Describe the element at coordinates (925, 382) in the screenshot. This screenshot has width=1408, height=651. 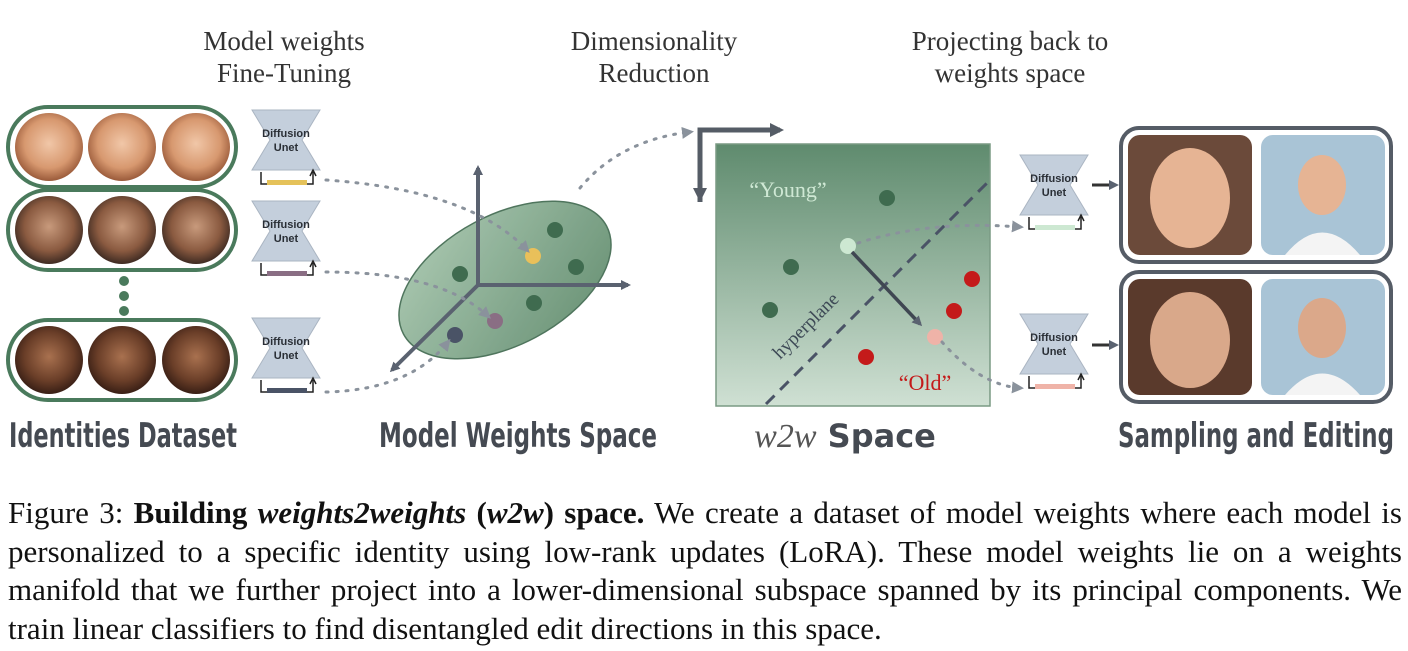
I see `old-label: “Old”` at that location.